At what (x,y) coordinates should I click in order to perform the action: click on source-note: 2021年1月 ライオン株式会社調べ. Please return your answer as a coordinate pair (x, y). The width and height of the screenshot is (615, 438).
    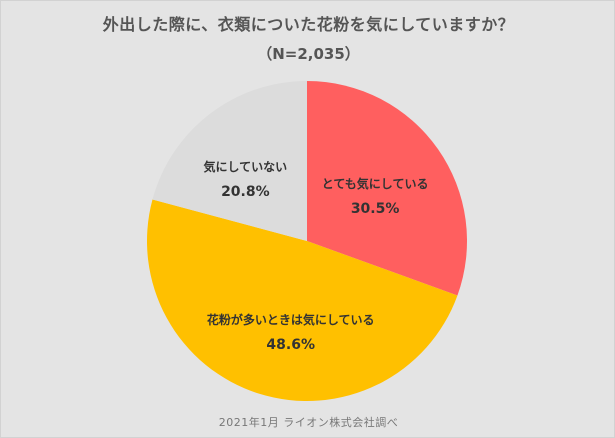
    Looking at the image, I should click on (308, 422).